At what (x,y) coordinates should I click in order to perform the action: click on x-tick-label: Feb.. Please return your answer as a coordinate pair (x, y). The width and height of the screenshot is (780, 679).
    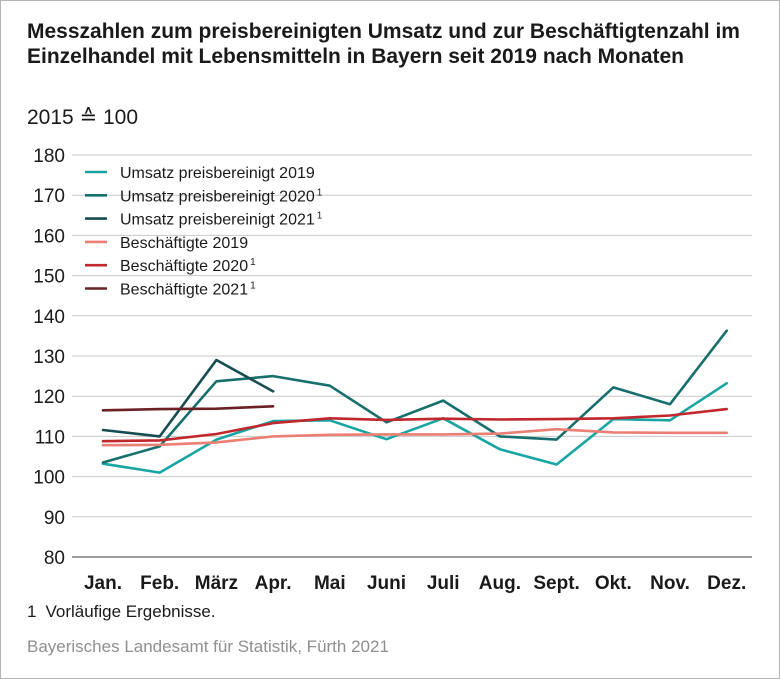
    Looking at the image, I should click on (159, 583).